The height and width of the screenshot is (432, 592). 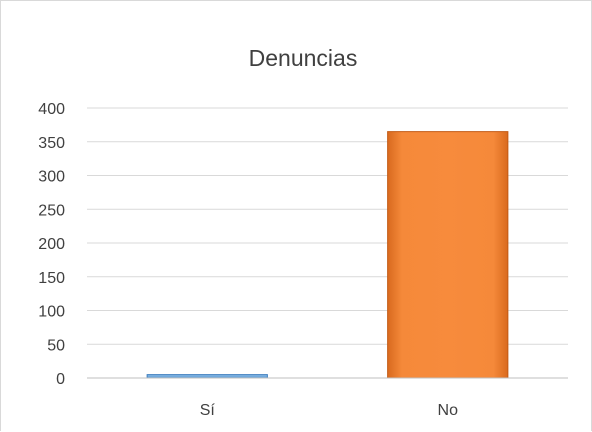 What do you see at coordinates (303, 58) in the screenshot?
I see `chart-title: Denuncias` at bounding box center [303, 58].